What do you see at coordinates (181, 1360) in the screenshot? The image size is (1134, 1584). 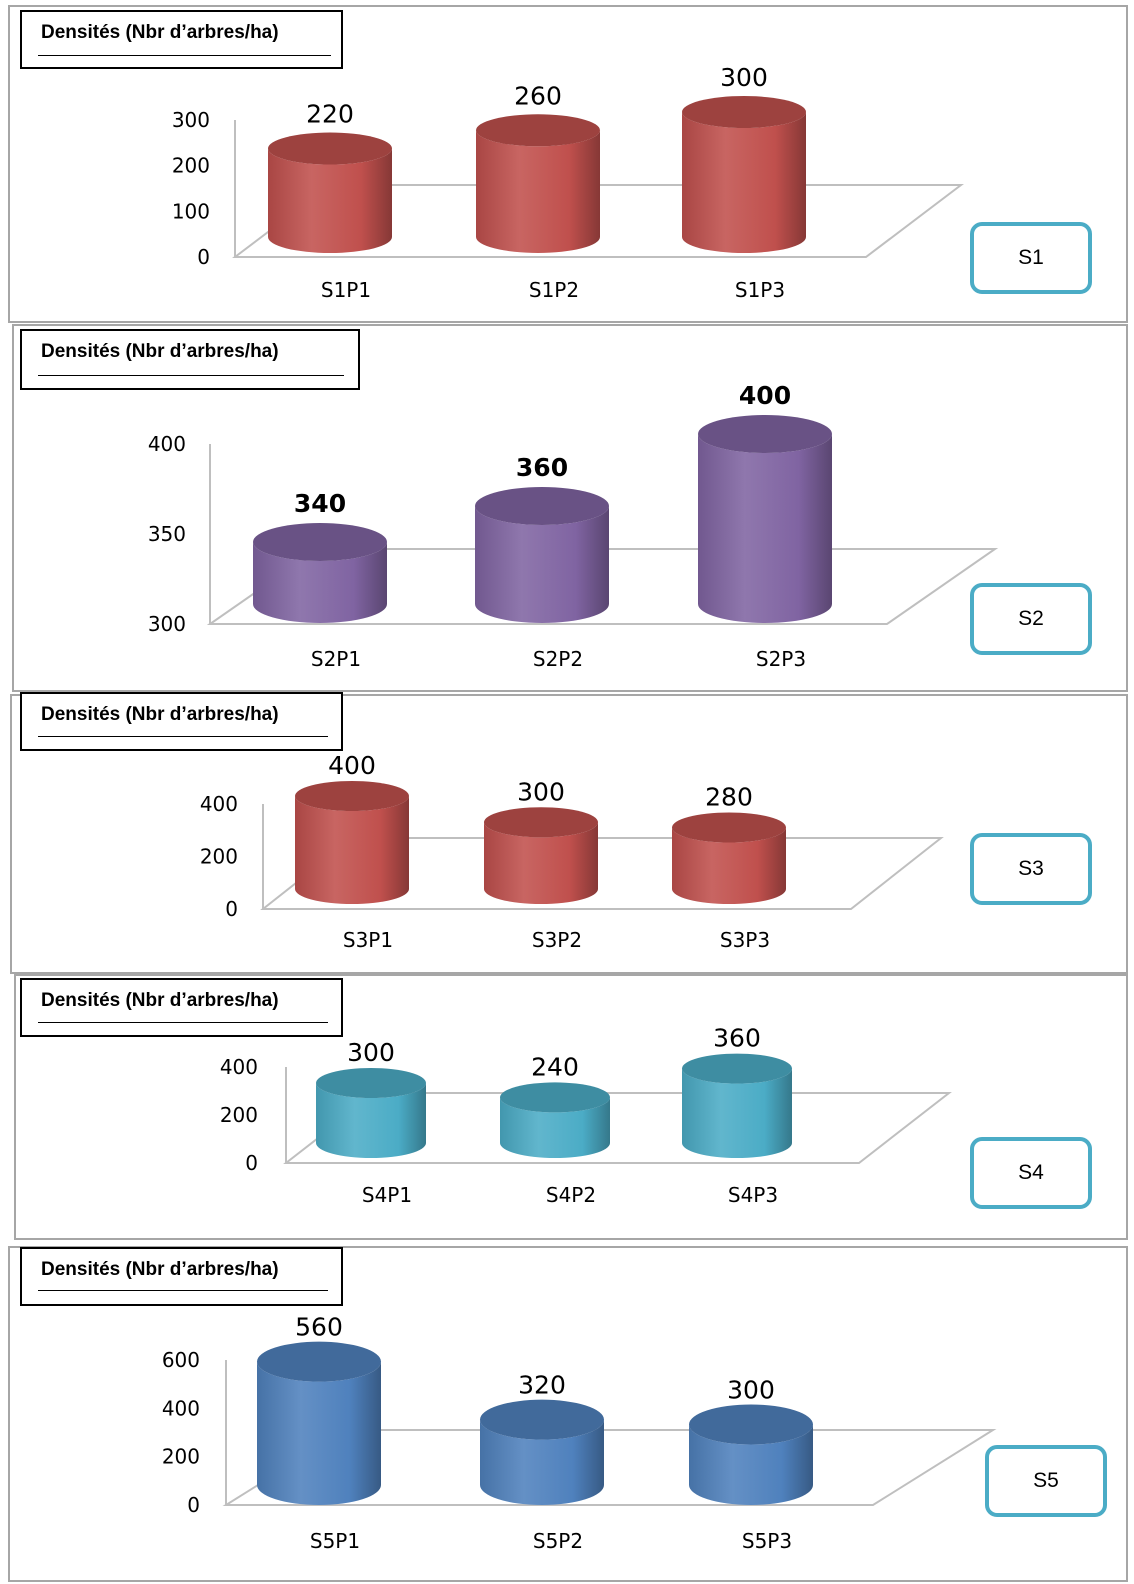 I see `y-tick-label: 600` at bounding box center [181, 1360].